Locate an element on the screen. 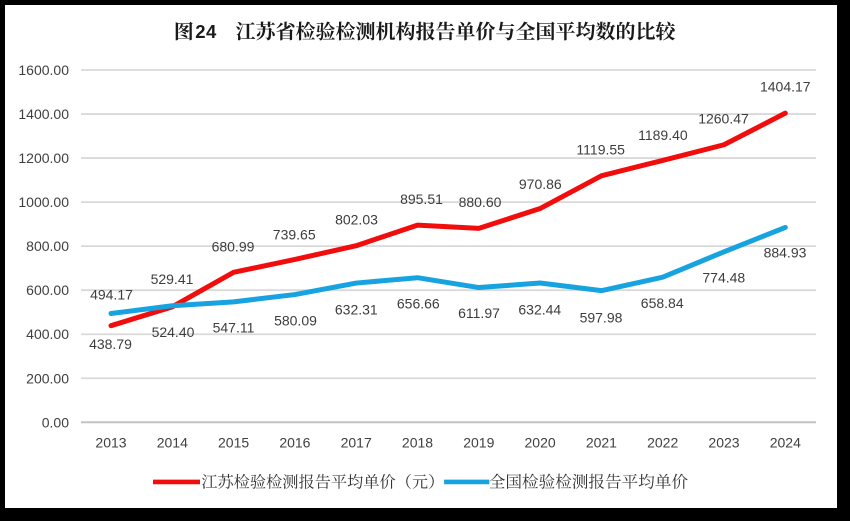 This screenshot has width=850, height=521. svg-text: 1260.47 is located at coordinates (723, 119).